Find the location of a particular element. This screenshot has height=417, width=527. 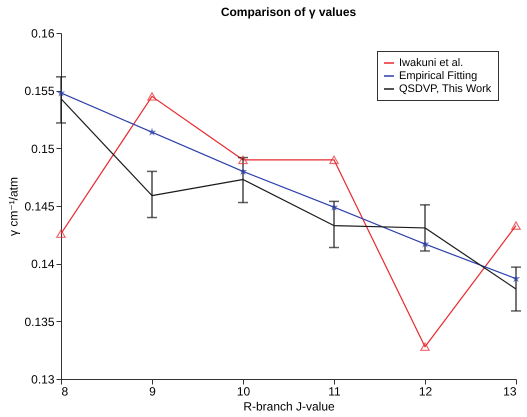

x-tick-label: 11 is located at coordinates (335, 391).